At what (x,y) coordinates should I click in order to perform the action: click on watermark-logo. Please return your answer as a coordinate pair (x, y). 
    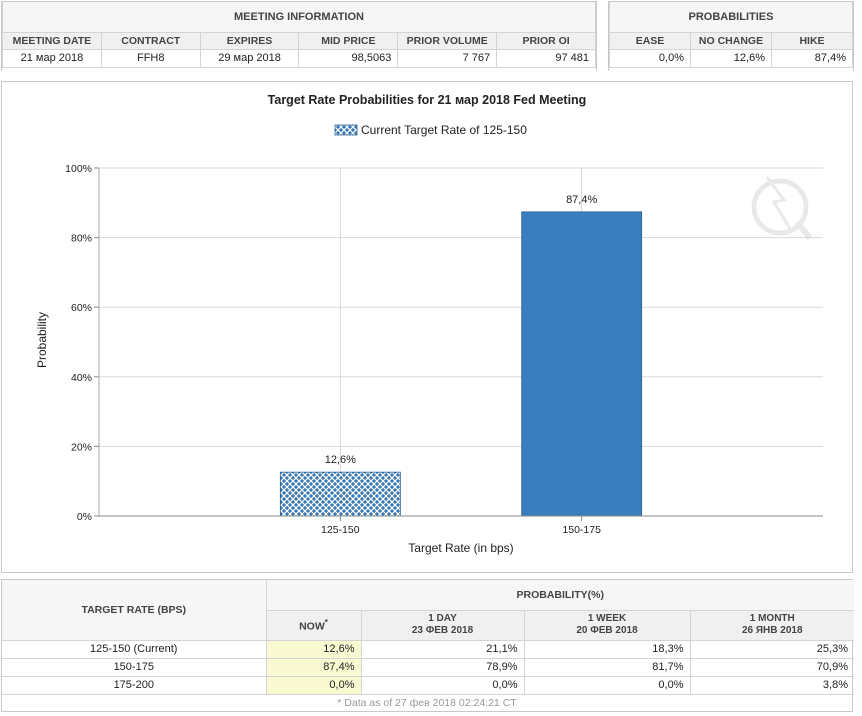
    Looking at the image, I should click on (782, 208).